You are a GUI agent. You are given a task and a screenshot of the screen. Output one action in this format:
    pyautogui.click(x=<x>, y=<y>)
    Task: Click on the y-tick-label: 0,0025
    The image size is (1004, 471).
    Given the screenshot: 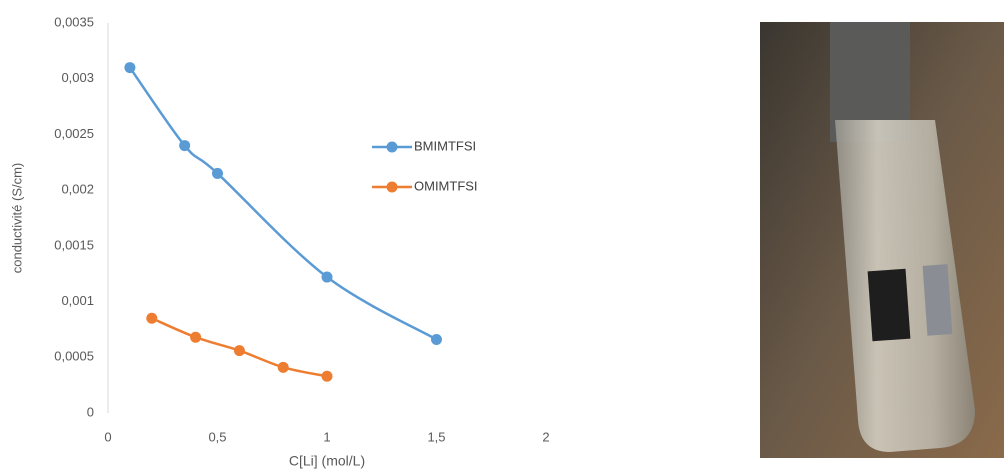 What is the action you would take?
    pyautogui.click(x=74, y=133)
    